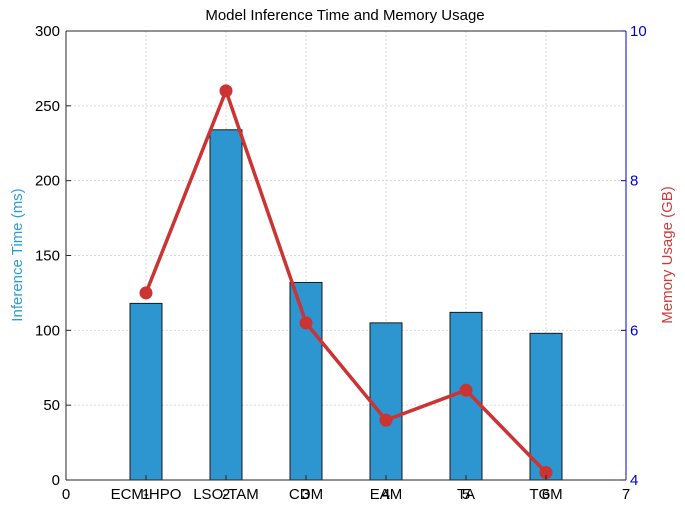 The image size is (685, 507). I want to click on category-label: TGM, so click(545, 494).